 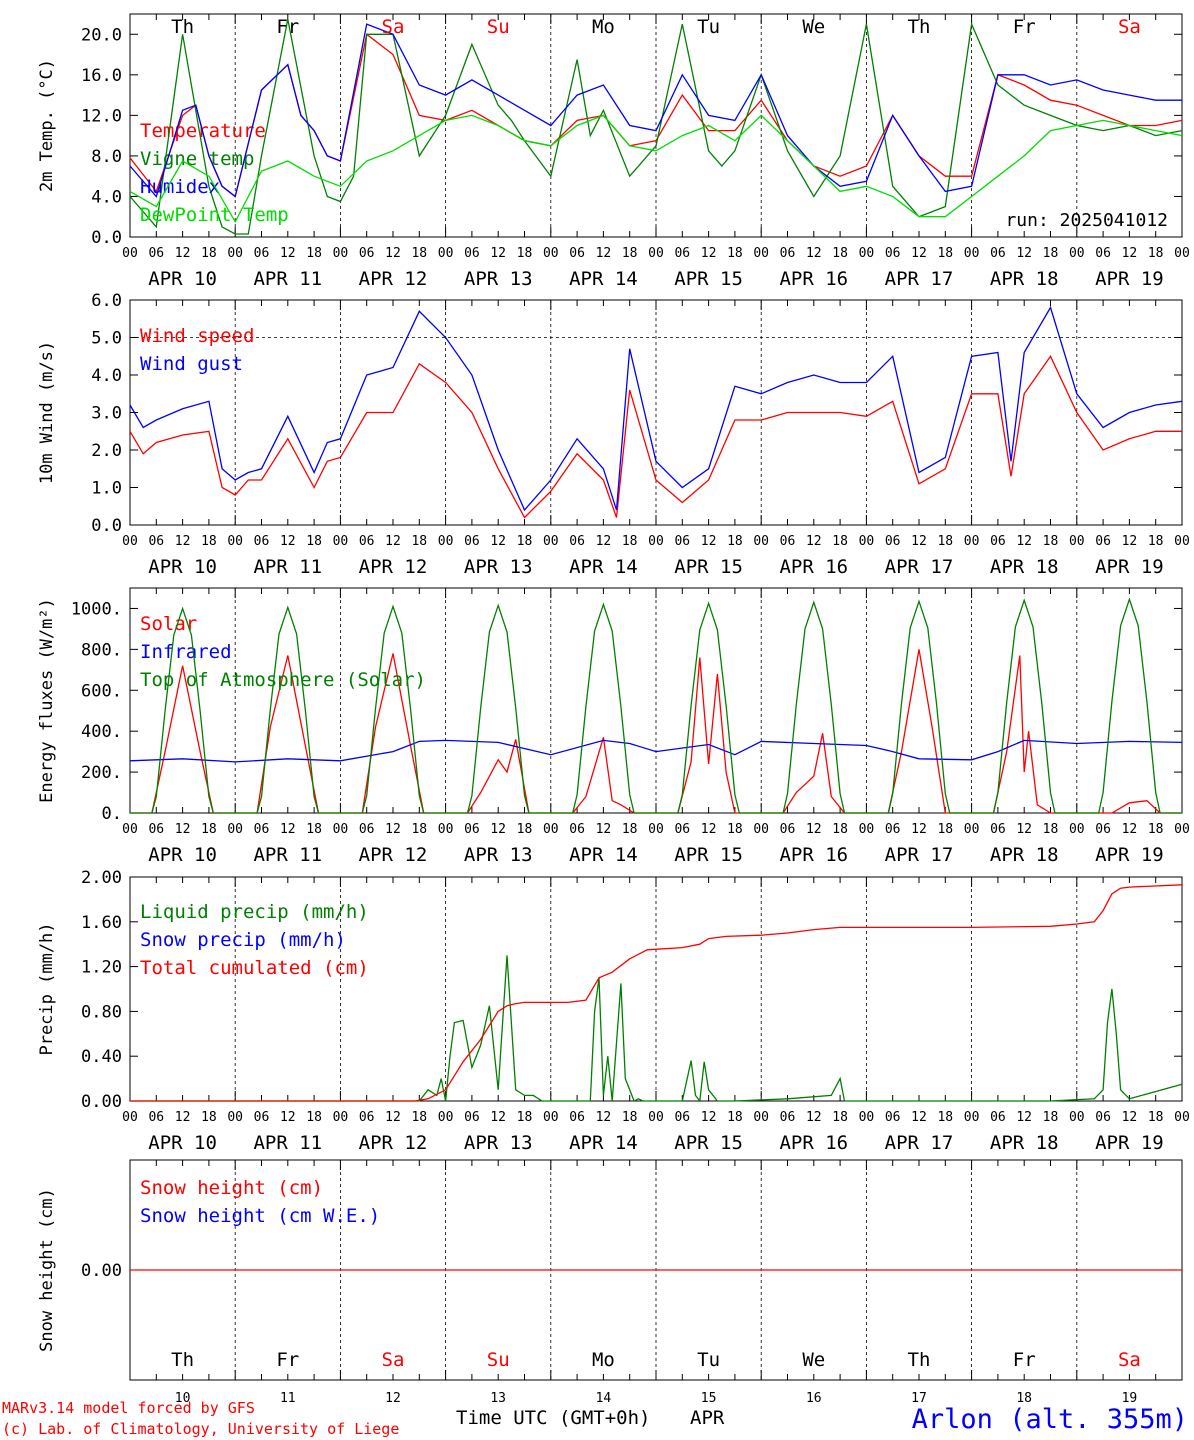 What do you see at coordinates (393, 855) in the screenshot?
I see `date-label: APR 12` at bounding box center [393, 855].